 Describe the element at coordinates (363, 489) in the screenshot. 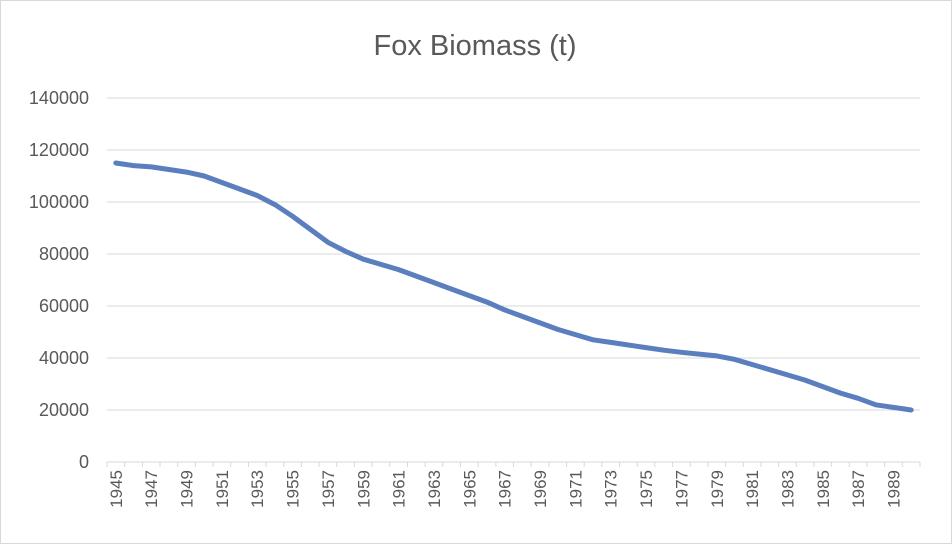

I see `x-tick-label: 1959` at that location.